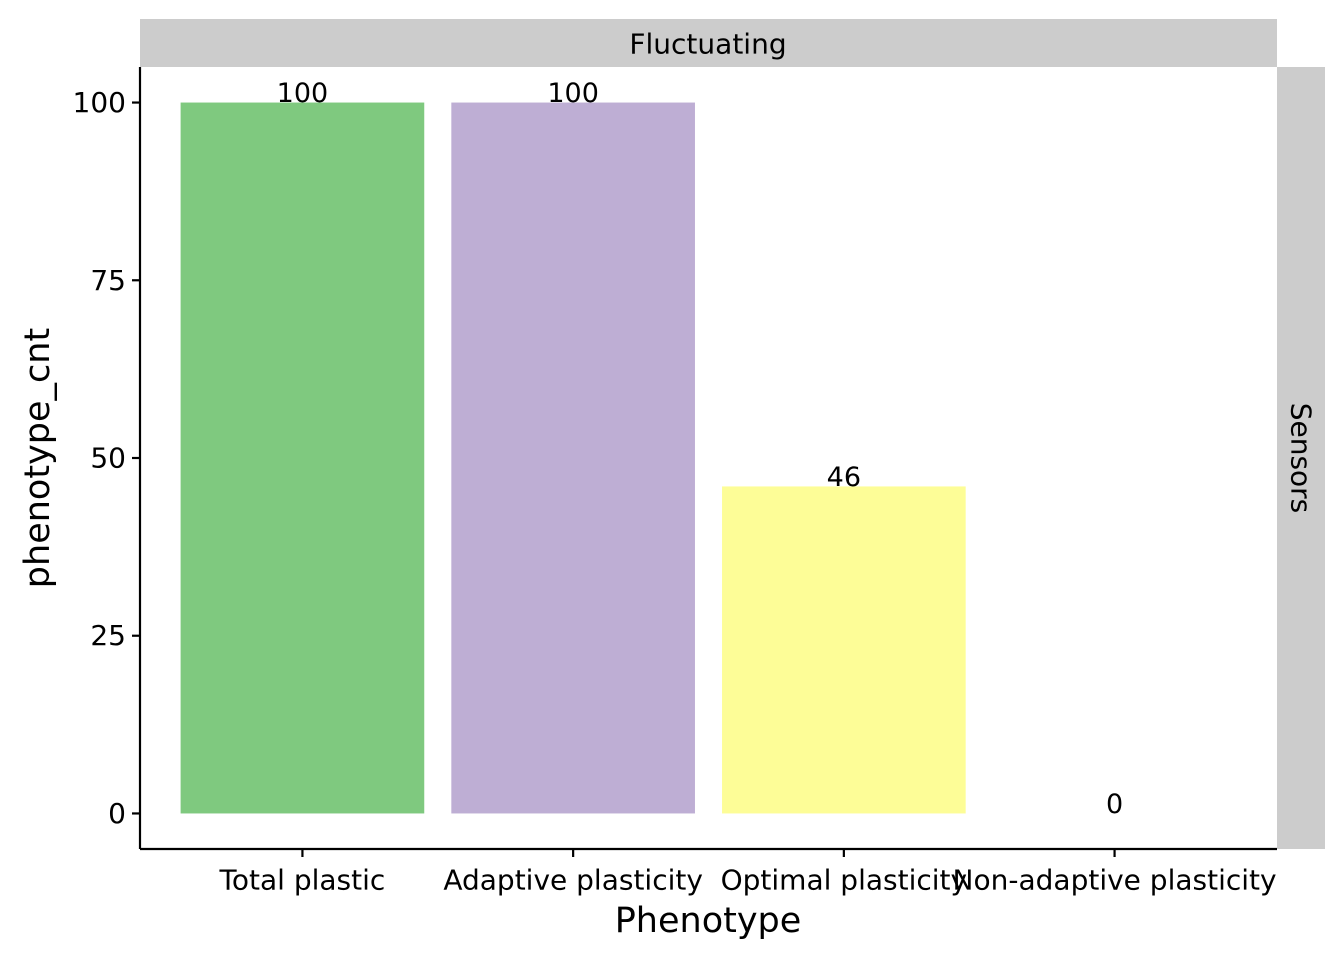 This screenshot has height=960, width=1344. I want to click on data-label-3: 0, so click(1114, 804).